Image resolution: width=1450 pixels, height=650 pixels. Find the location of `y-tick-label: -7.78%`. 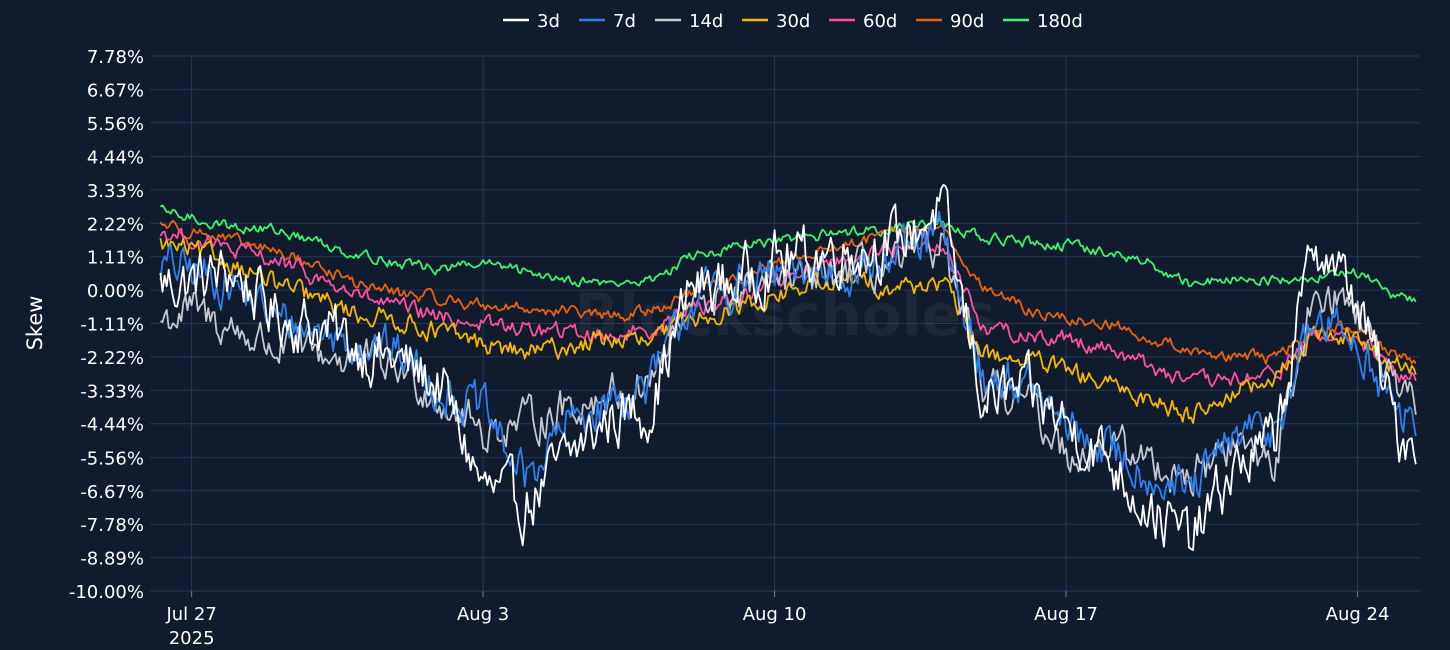

y-tick-label: -7.78% is located at coordinates (112, 525).